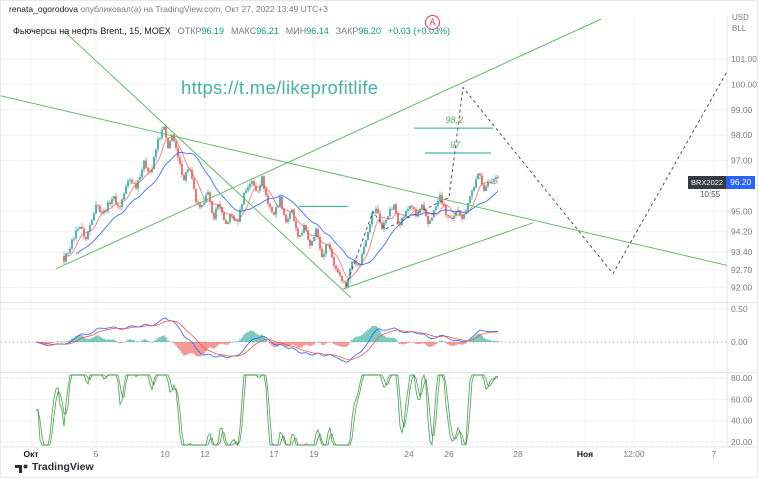 This screenshot has width=758, height=478. What do you see at coordinates (742, 421) in the screenshot?
I see `tick-label: 40.00` at bounding box center [742, 421].